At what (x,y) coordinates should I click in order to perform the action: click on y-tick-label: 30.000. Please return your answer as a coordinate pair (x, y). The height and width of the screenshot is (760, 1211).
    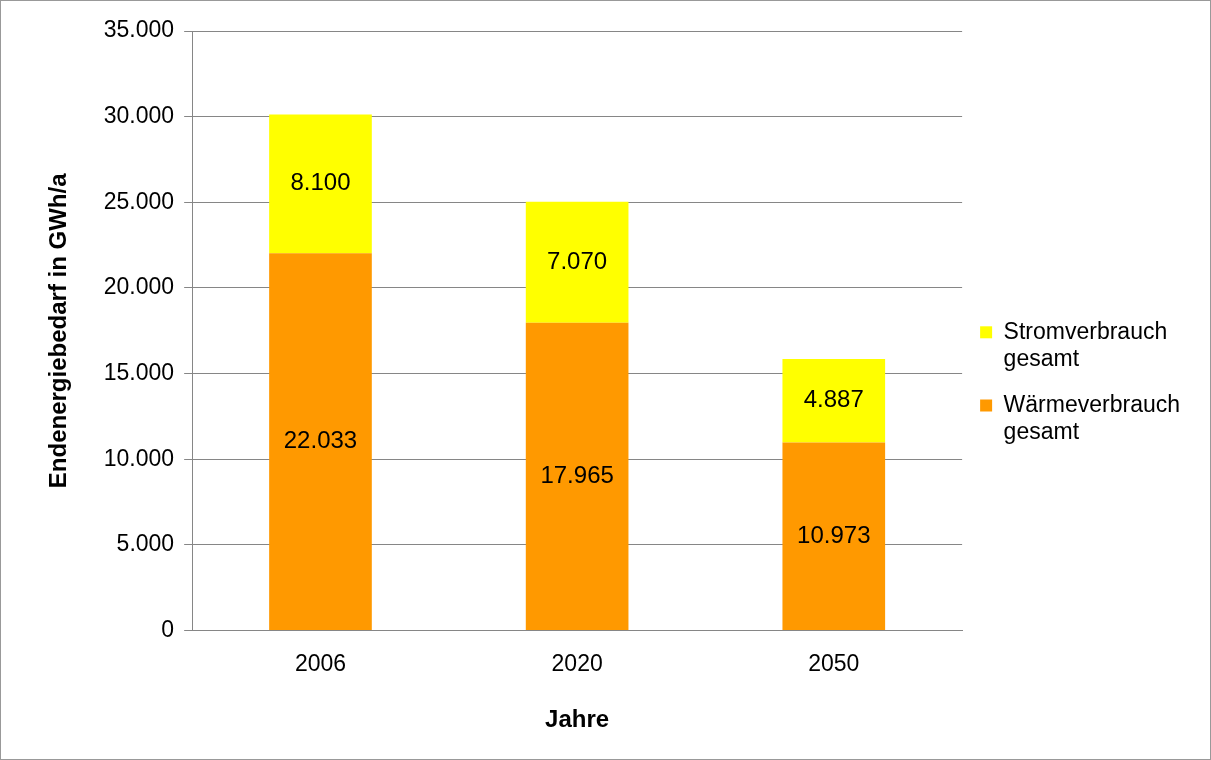
    Looking at the image, I should click on (139, 115).